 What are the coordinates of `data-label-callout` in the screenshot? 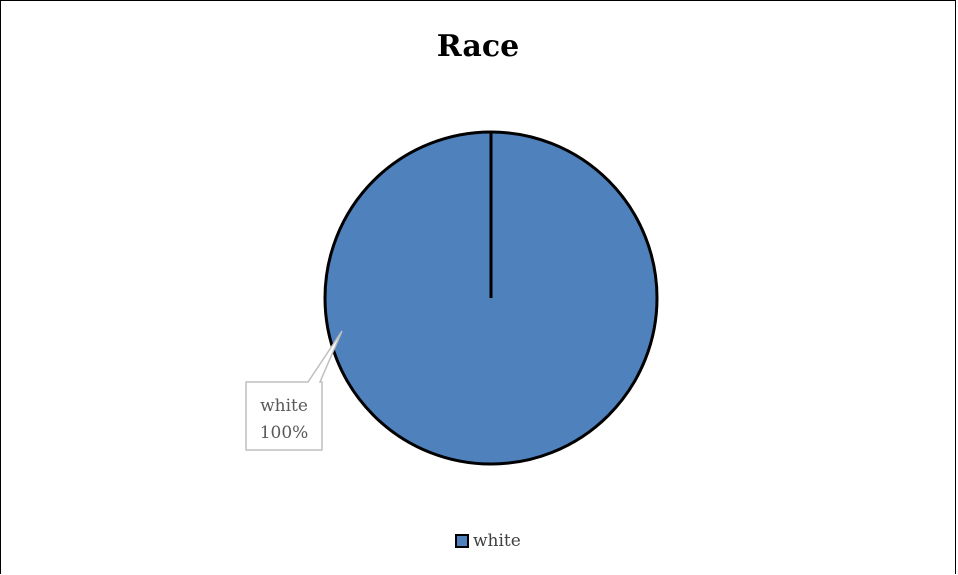 It's located at (294, 390).